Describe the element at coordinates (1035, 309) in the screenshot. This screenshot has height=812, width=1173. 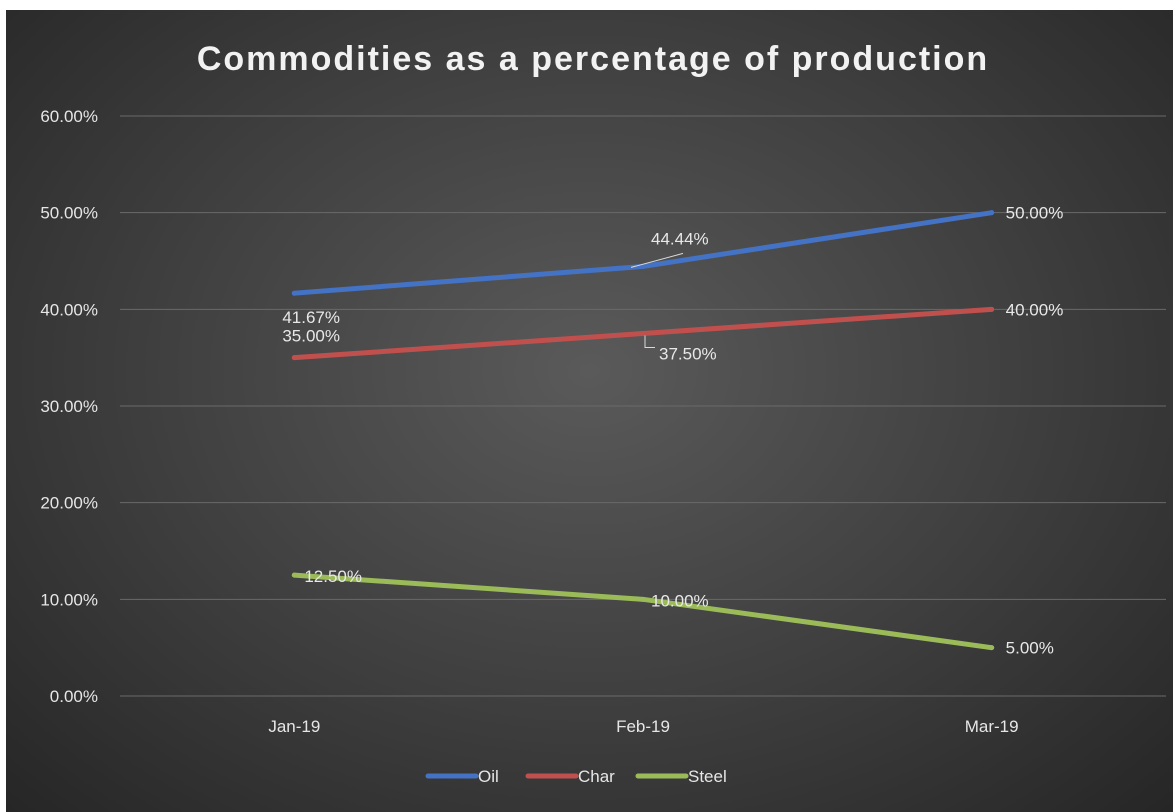
I see `data-label: 40.00%` at that location.